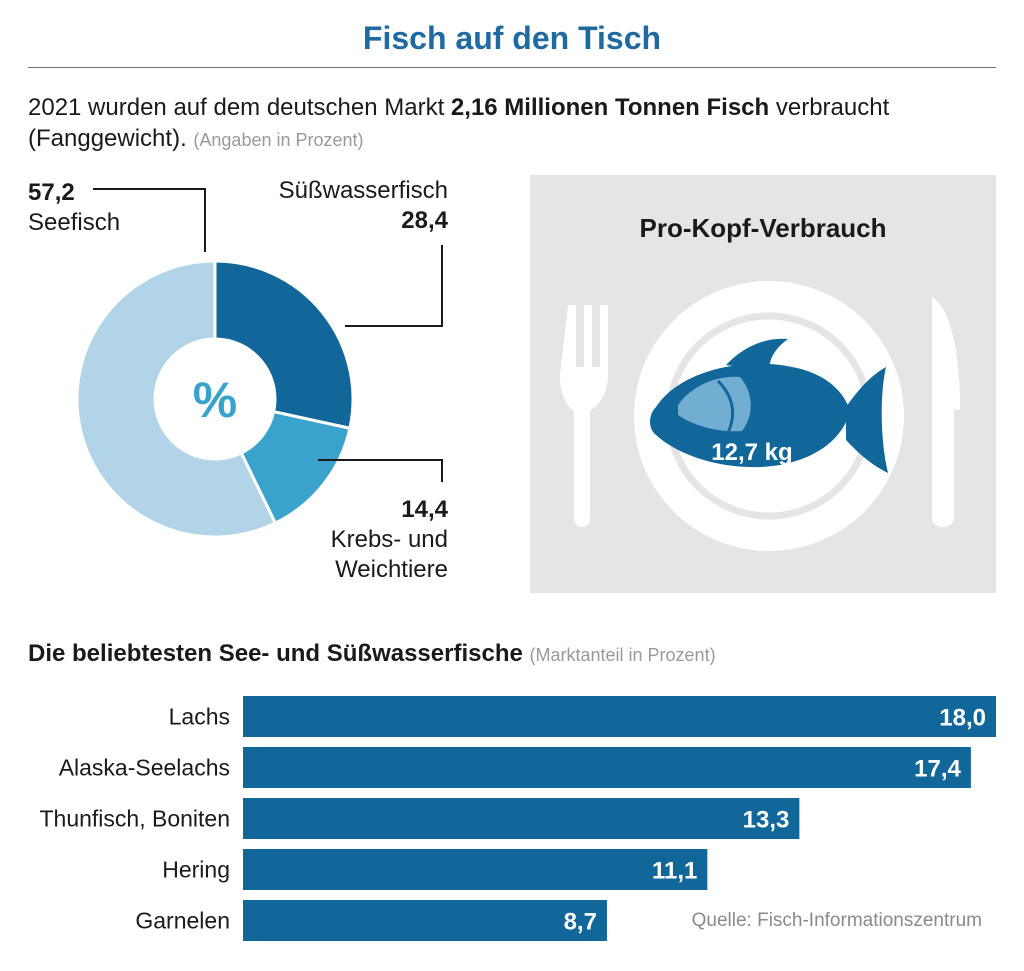  I want to click on leader-line-suesswasser, so click(394, 286).